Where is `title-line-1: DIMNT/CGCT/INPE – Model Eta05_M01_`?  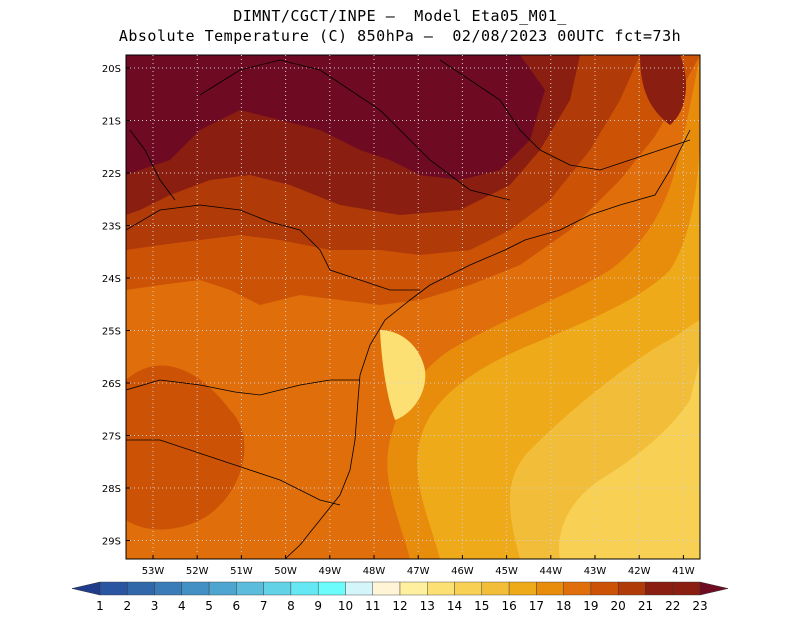 title-line-1: DIMNT/CGCT/INPE – Model Eta05_M01_ is located at coordinates (400, 16).